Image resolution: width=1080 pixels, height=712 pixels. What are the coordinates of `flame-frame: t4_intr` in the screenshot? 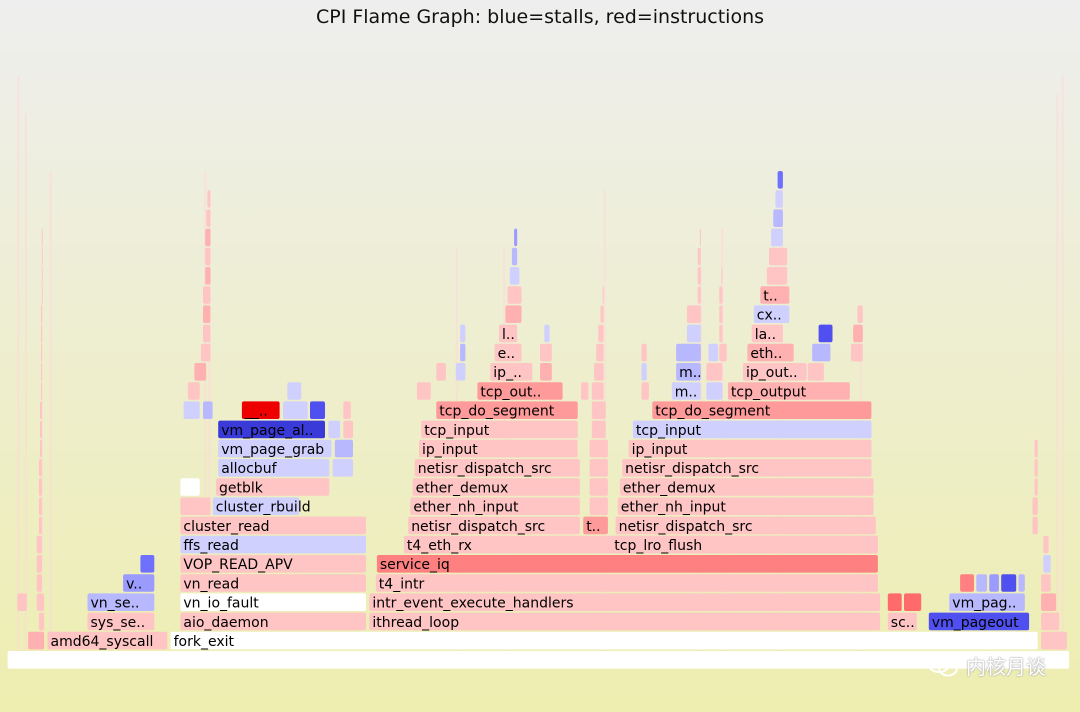 It's located at (626, 583).